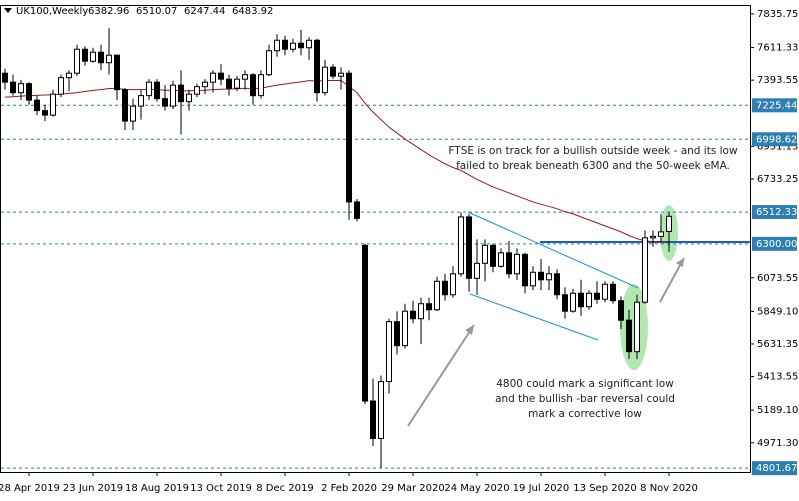 Image resolution: width=799 pixels, height=501 pixels. What do you see at coordinates (585, 399) in the screenshot?
I see `annotation: and the bullish -bar reversal could` at bounding box center [585, 399].